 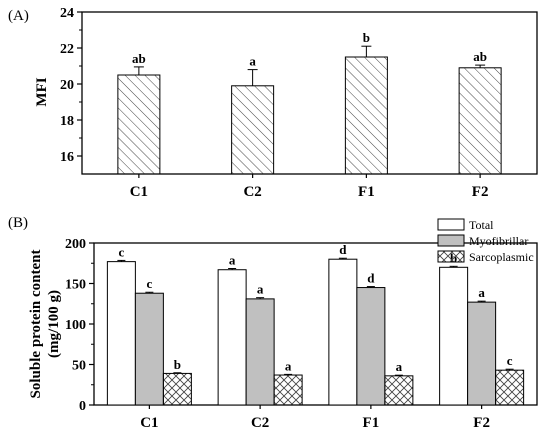 What do you see at coordinates (75, 325) in the screenshot?
I see `y-tick-label: 100` at bounding box center [75, 325].